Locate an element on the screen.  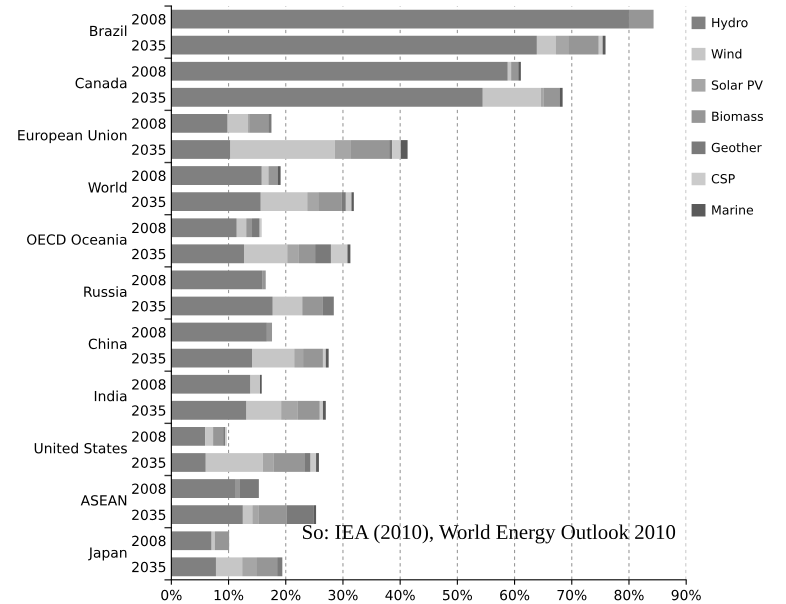
text: India is located at coordinates (110, 396).